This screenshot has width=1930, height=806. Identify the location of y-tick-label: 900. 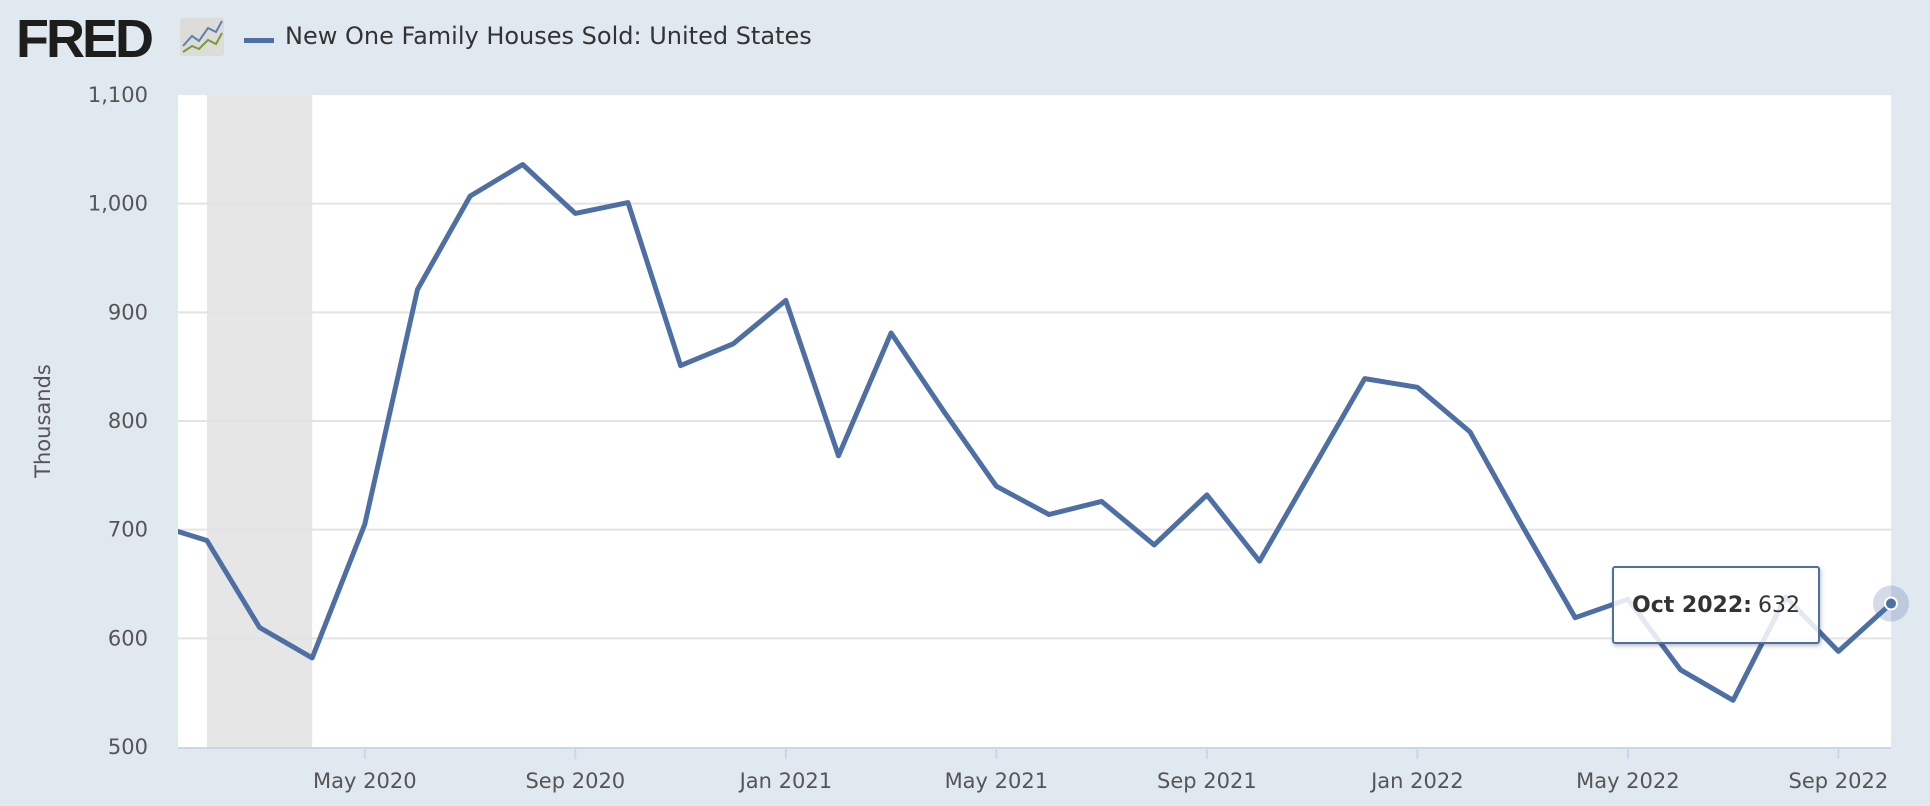
(128, 312).